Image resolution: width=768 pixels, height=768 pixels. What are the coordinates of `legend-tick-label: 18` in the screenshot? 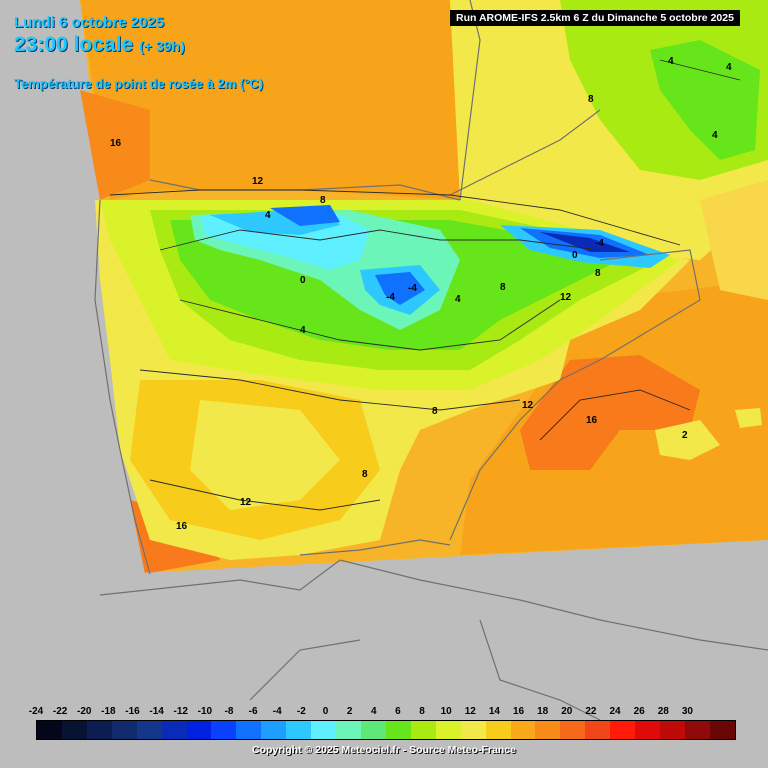 It's located at (543, 711).